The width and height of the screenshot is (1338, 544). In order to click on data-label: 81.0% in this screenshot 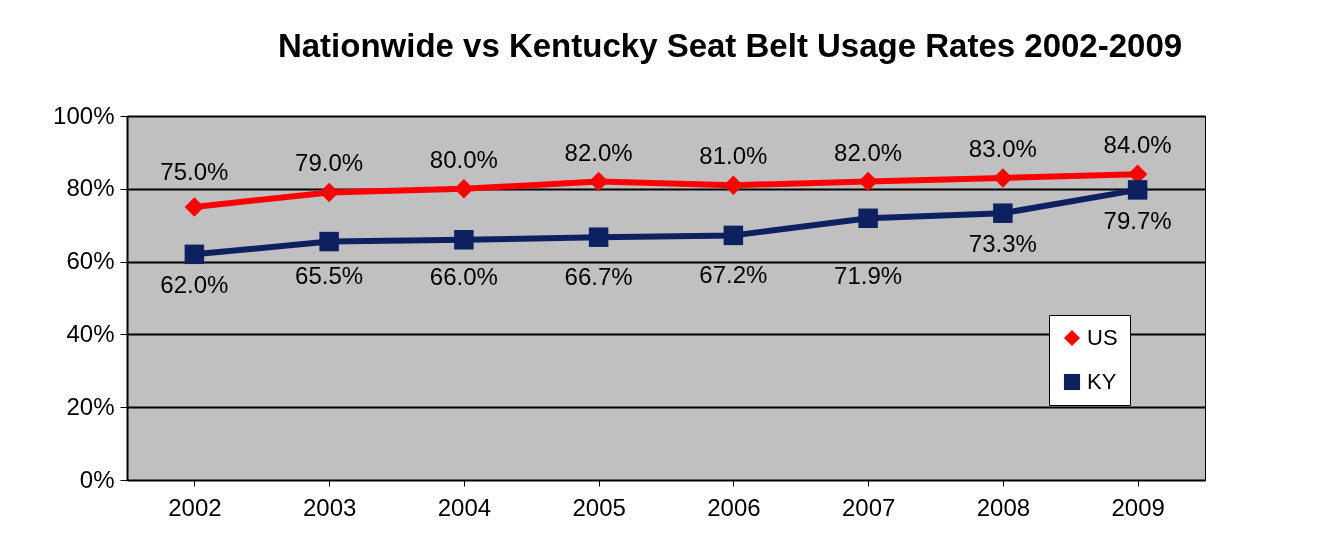, I will do `click(733, 156)`.